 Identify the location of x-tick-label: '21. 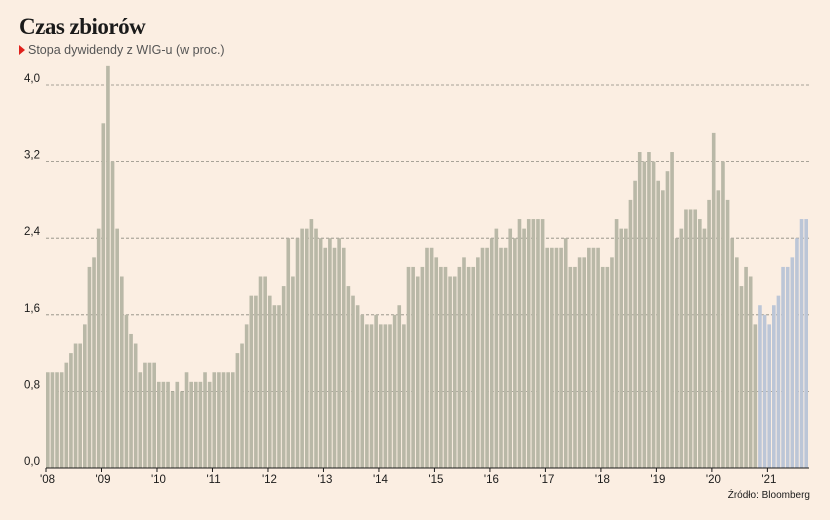
(768, 480).